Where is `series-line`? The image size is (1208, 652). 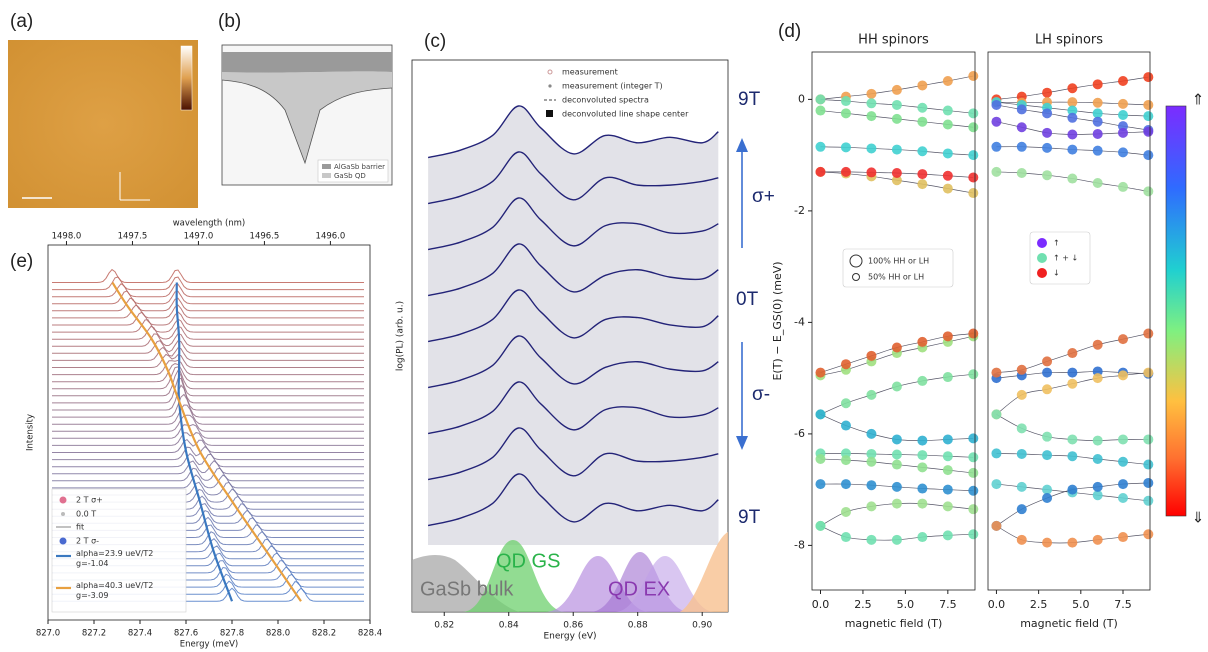 series-line is located at coordinates (573, 132).